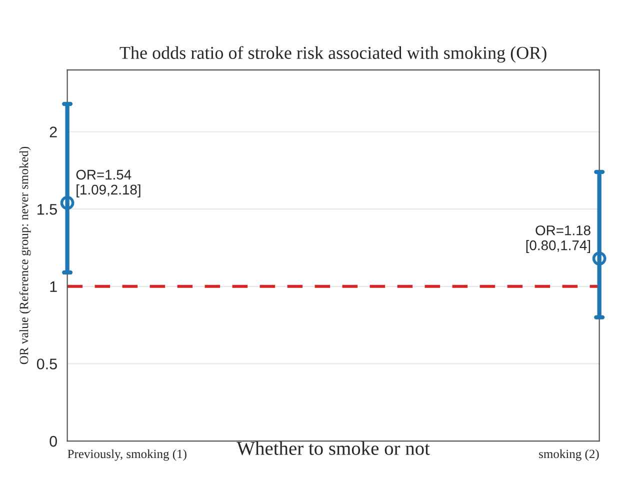  I want to click on y-tick-label: 0.5, so click(46, 364).